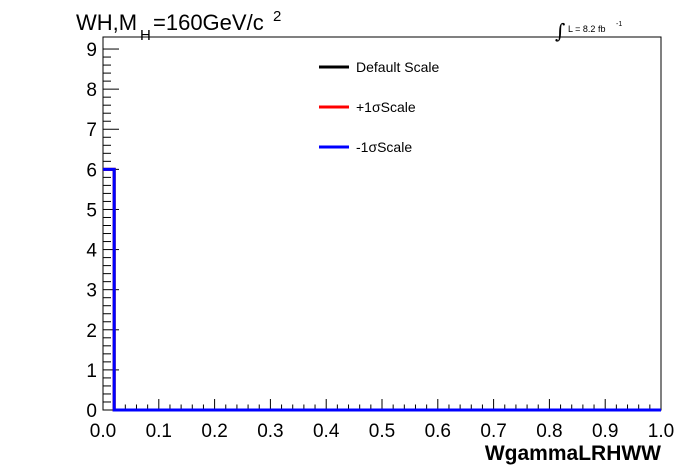 The width and height of the screenshot is (696, 472). I want to click on x-tick-label: 0.5, so click(382, 431).